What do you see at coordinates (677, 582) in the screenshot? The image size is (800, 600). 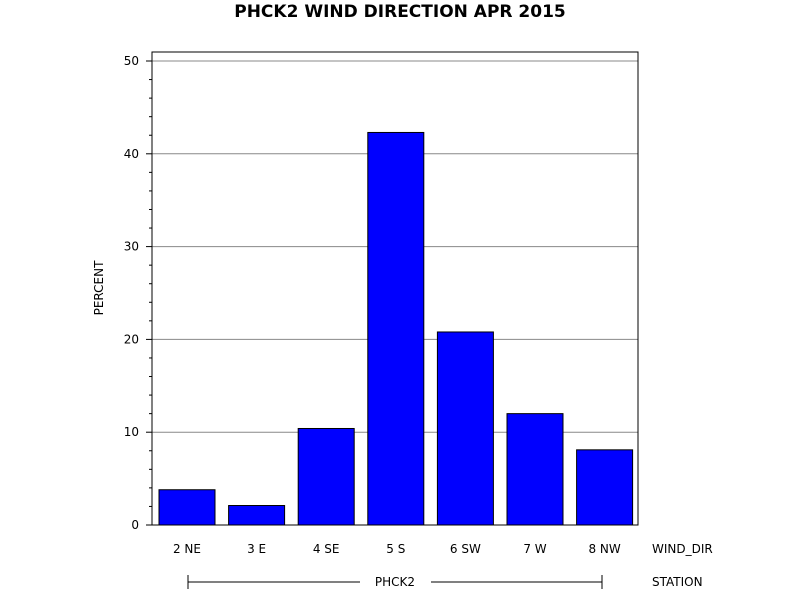 I see `station-axis-title: STATION` at bounding box center [677, 582].